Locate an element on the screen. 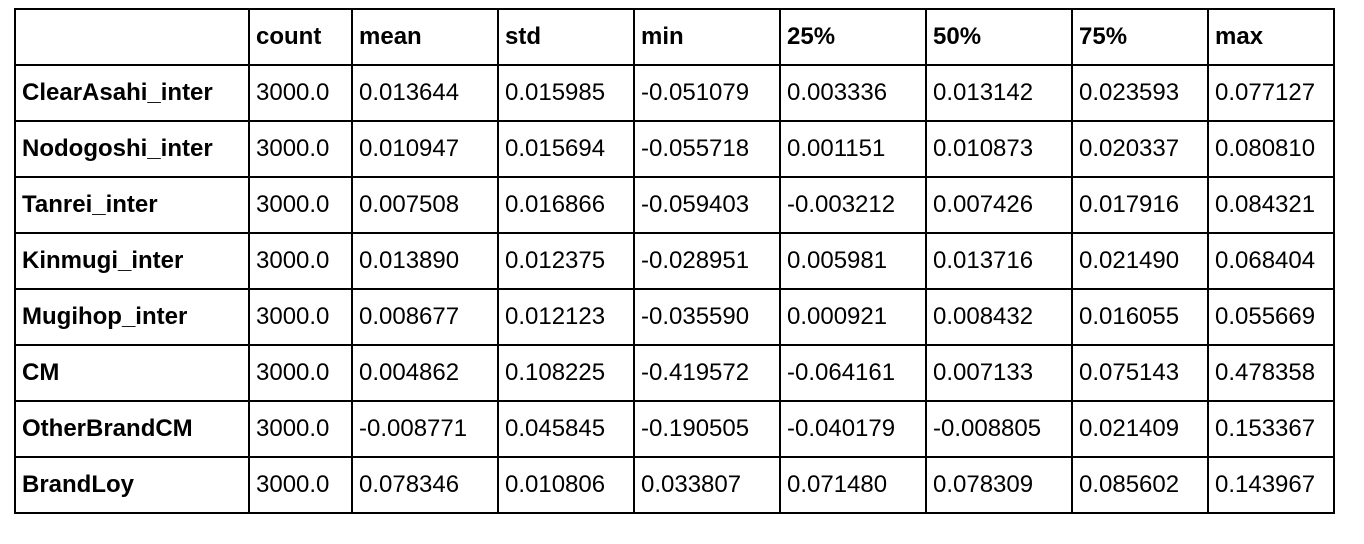 The width and height of the screenshot is (1364, 544). cell-min: -0.059403 is located at coordinates (707, 205).